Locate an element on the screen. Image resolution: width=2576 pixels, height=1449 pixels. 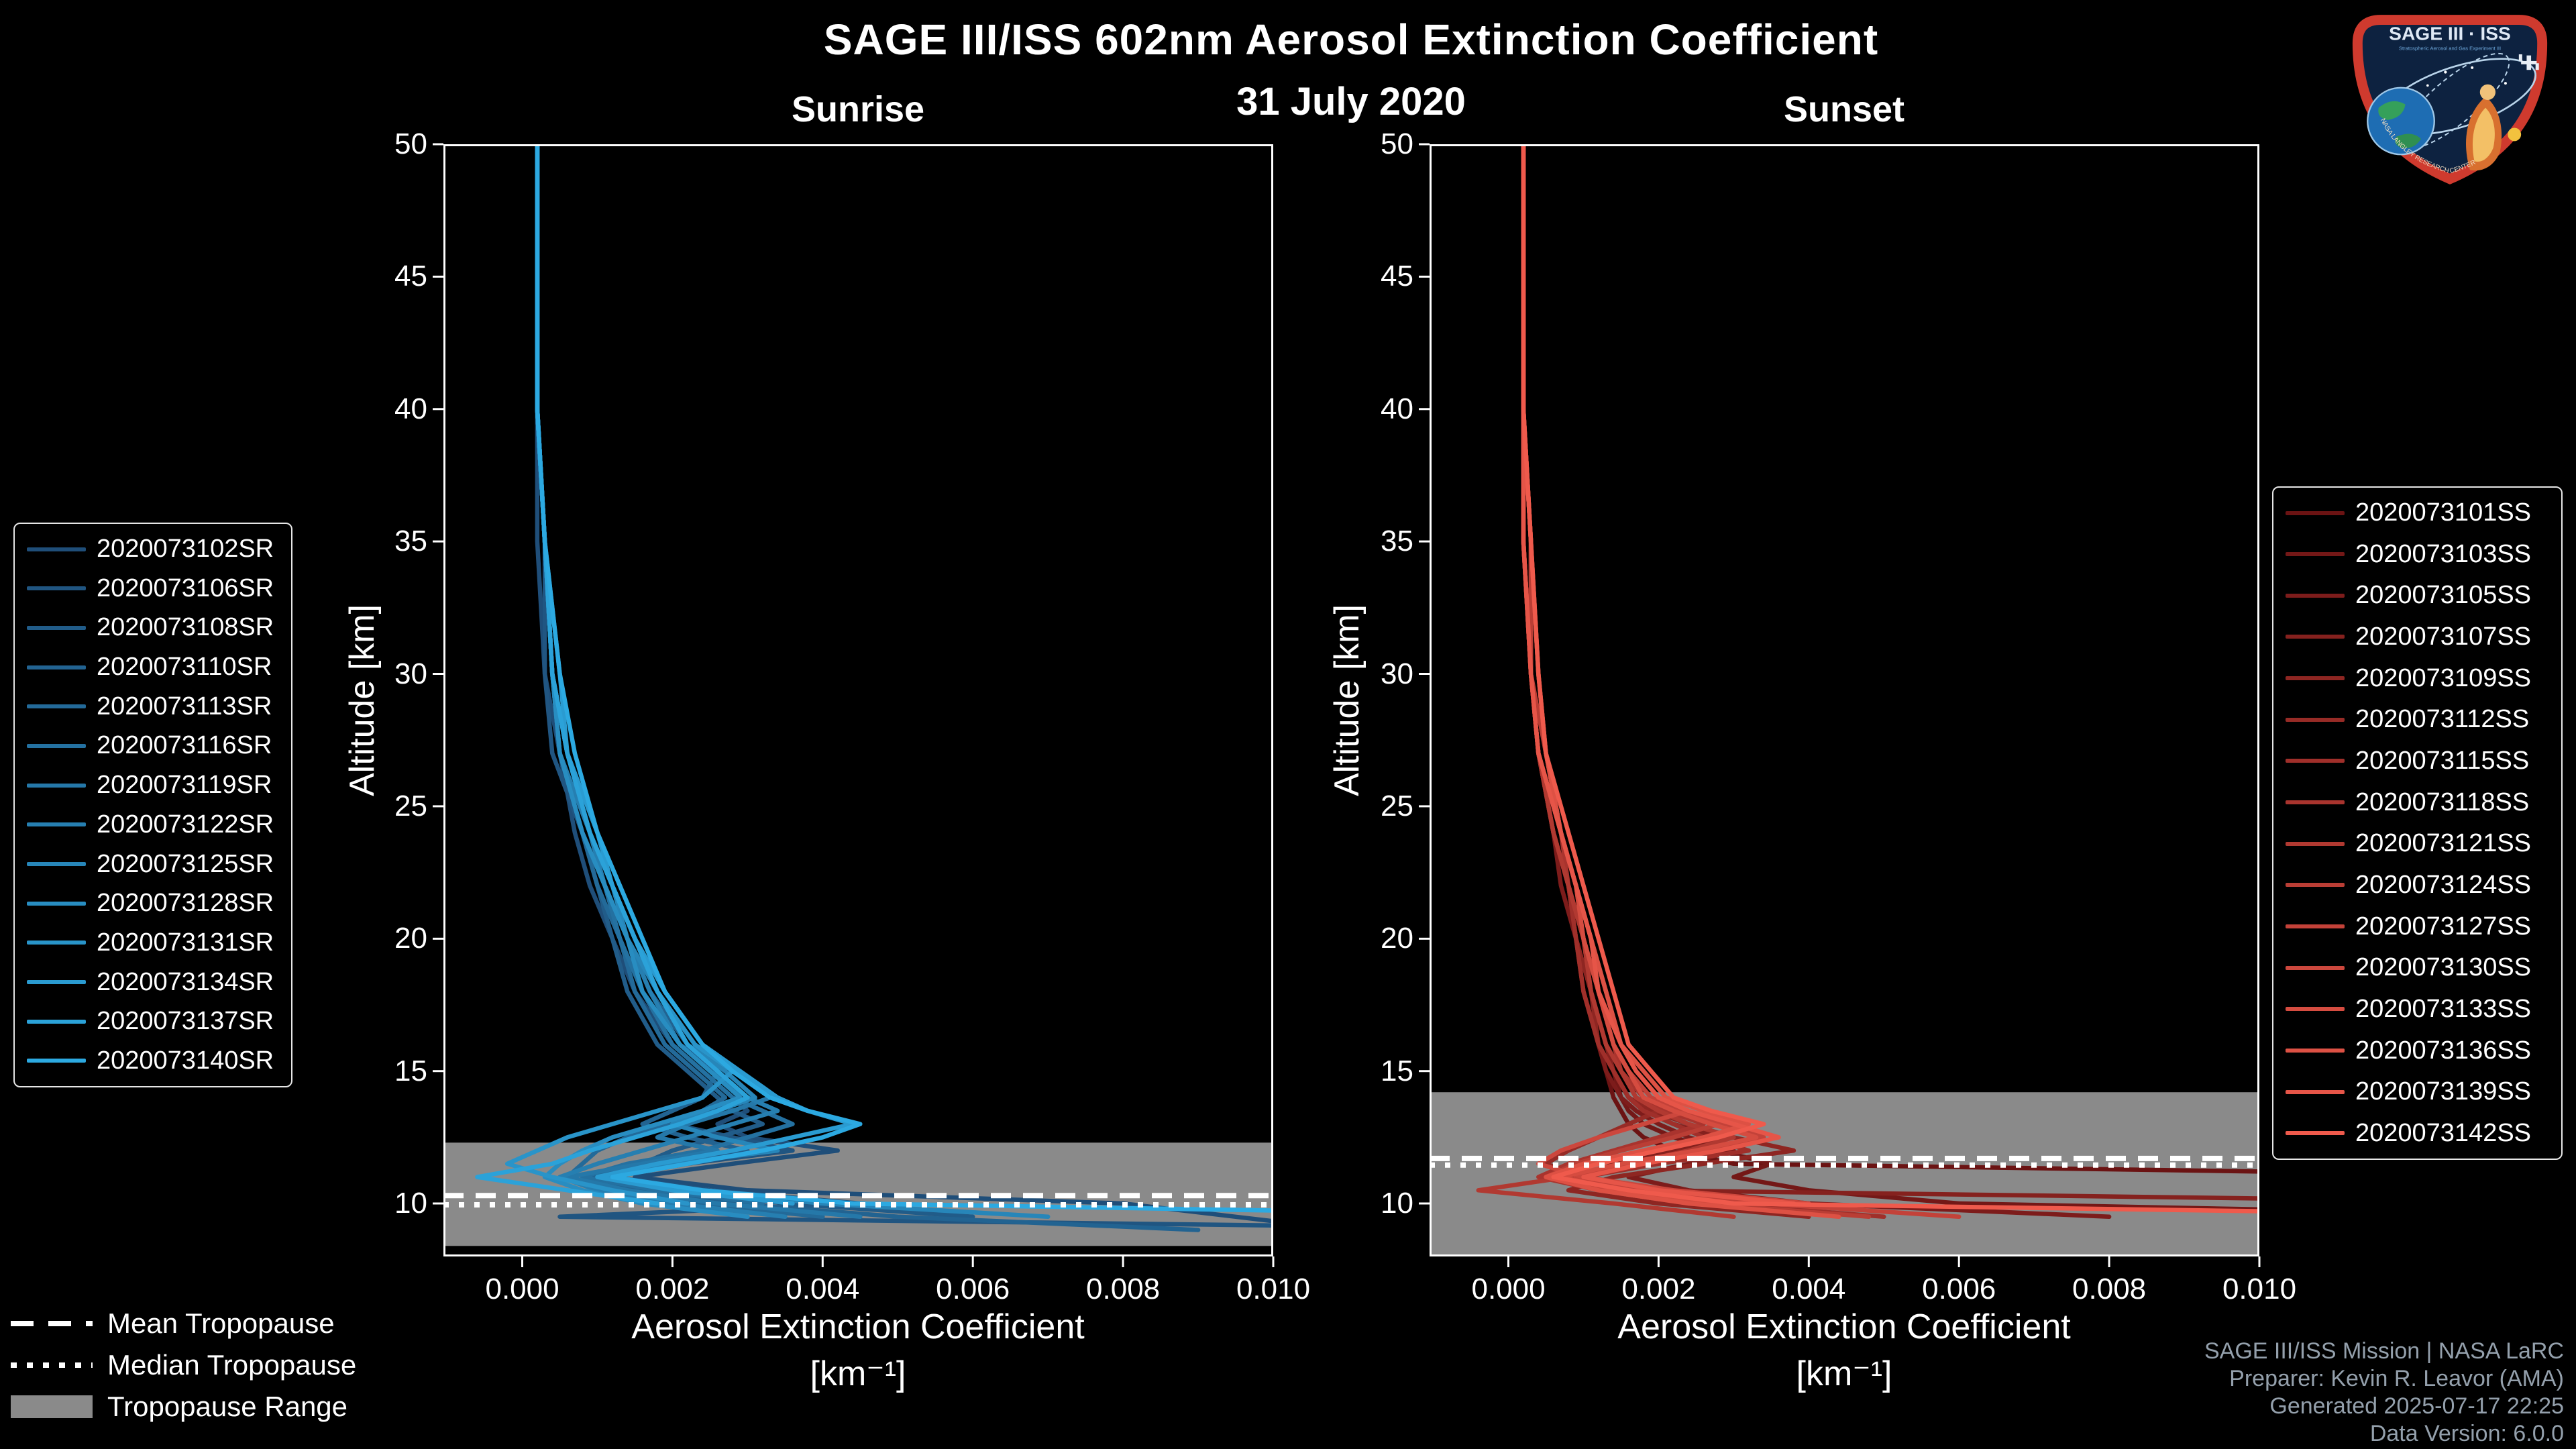
legend-item: 2020073128SR is located at coordinates (153, 903).